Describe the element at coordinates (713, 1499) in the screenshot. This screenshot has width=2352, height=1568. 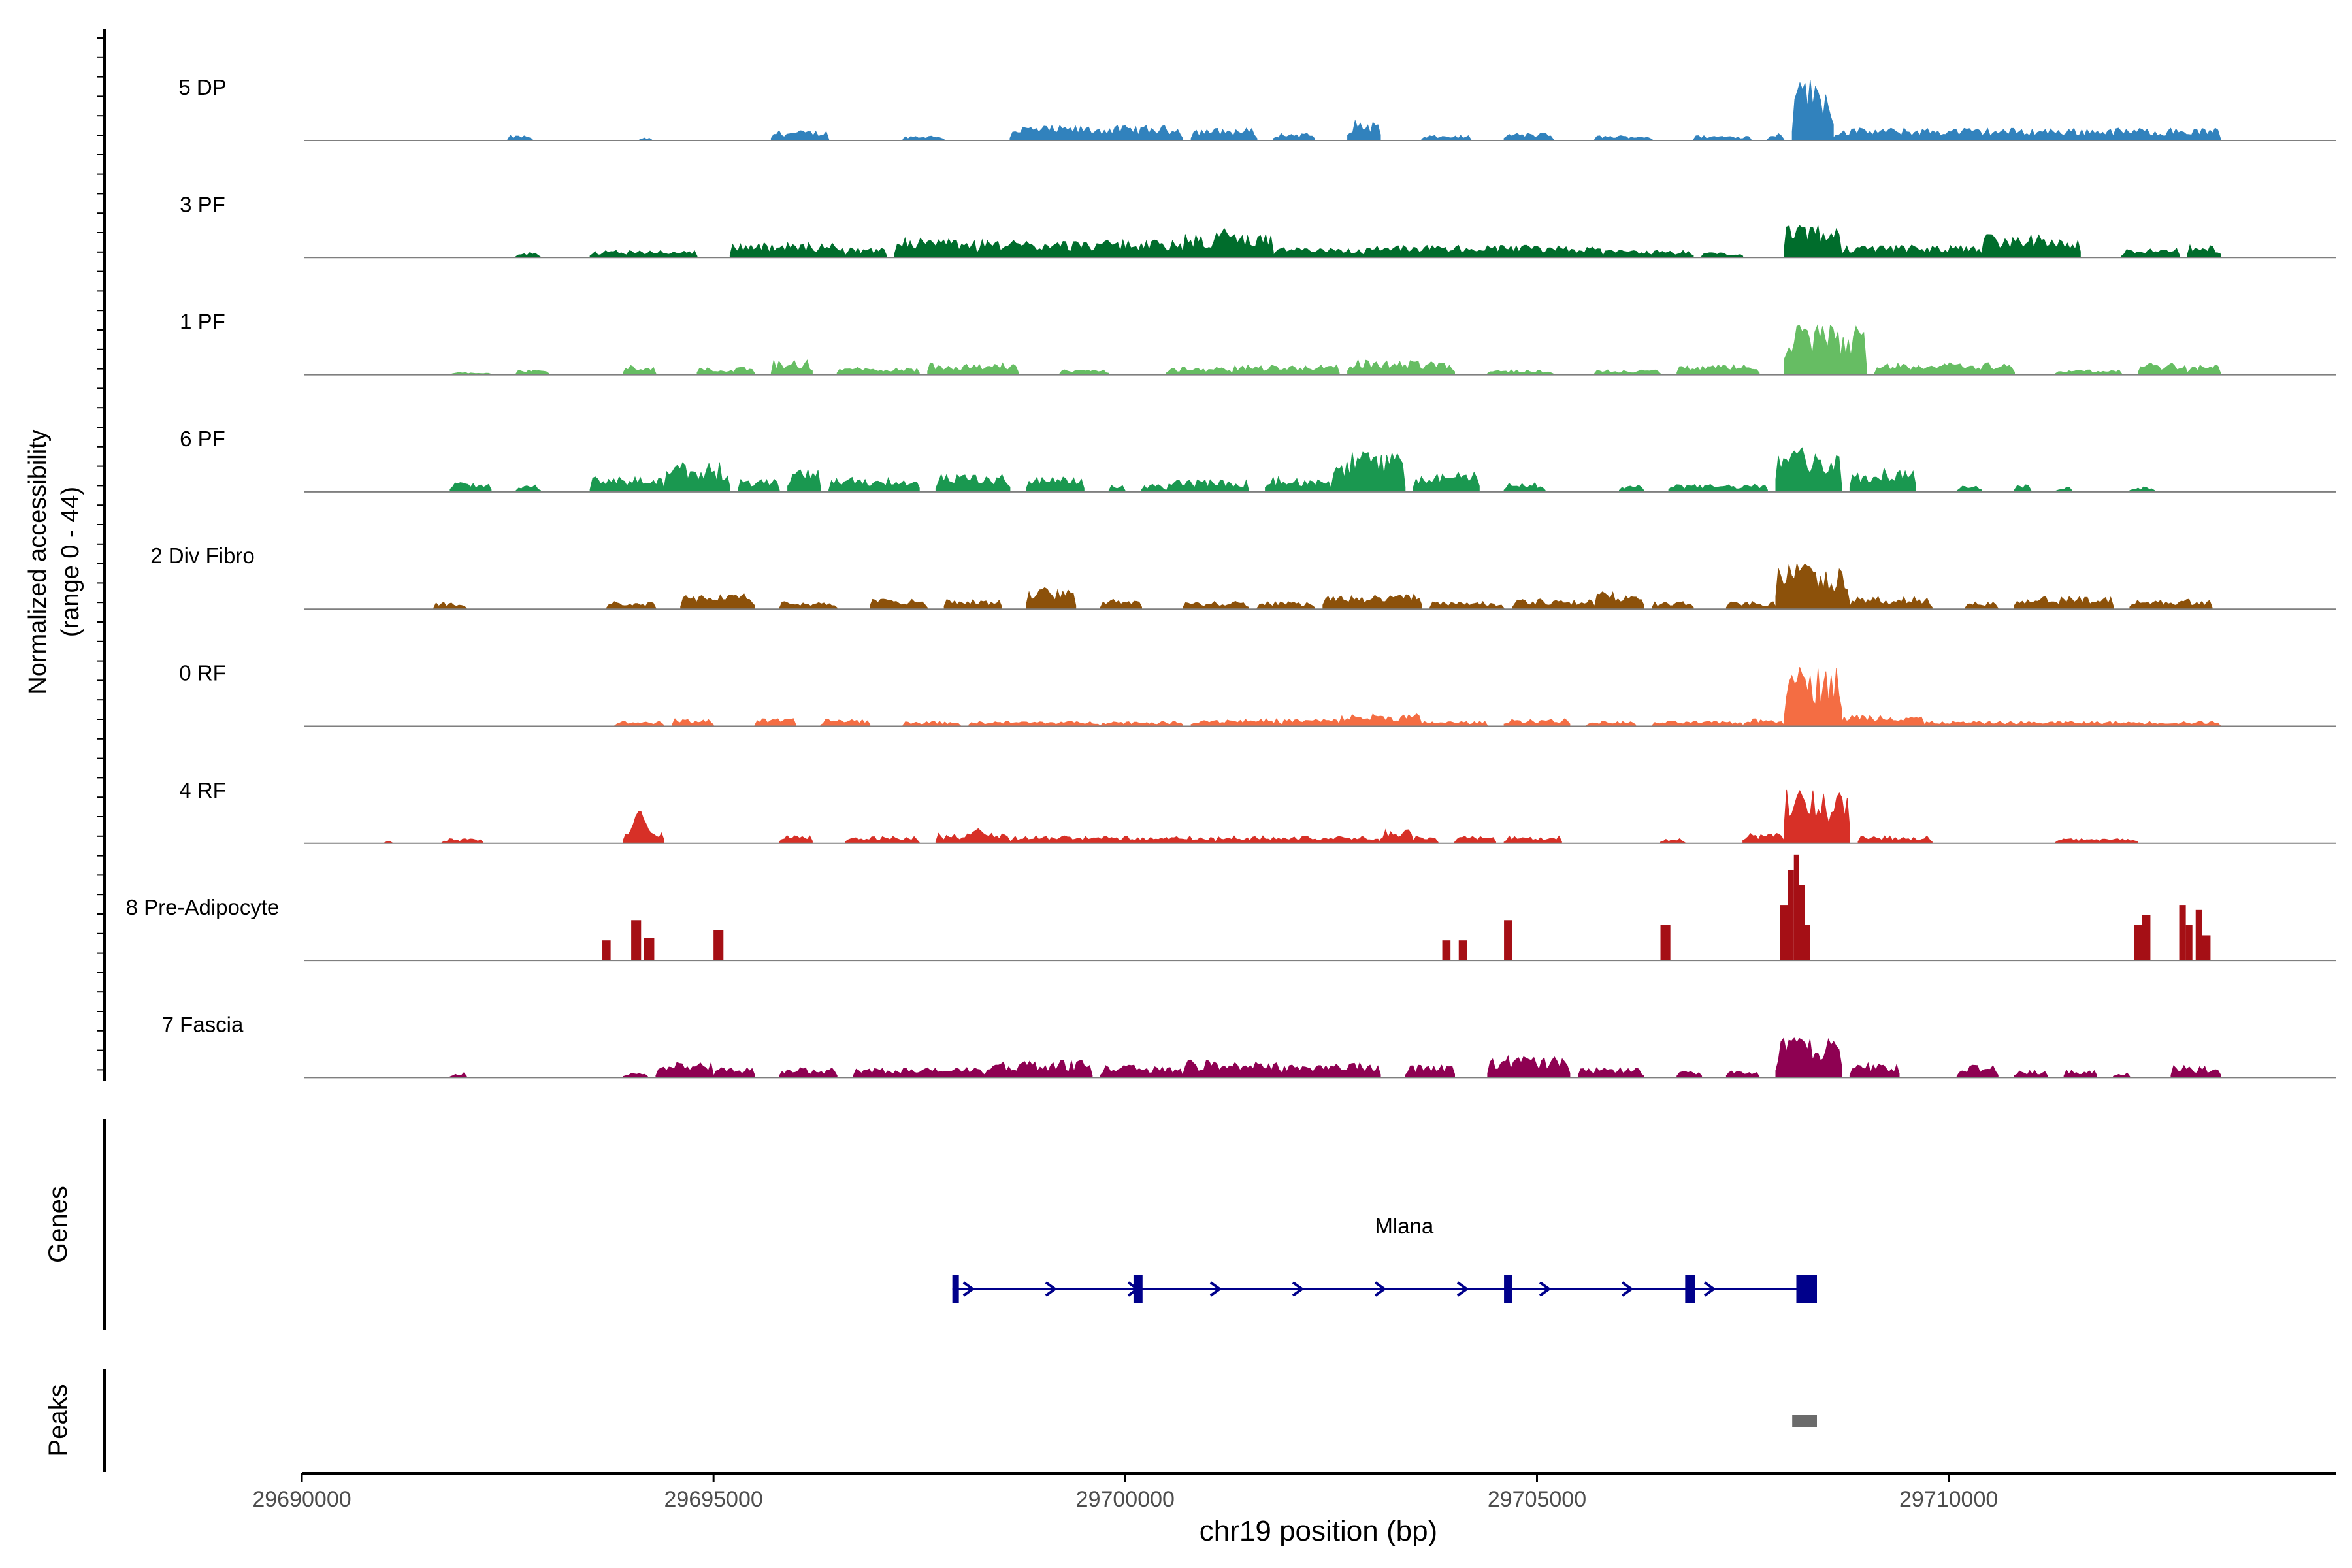
I see `x-tick-label: 29695000` at that location.